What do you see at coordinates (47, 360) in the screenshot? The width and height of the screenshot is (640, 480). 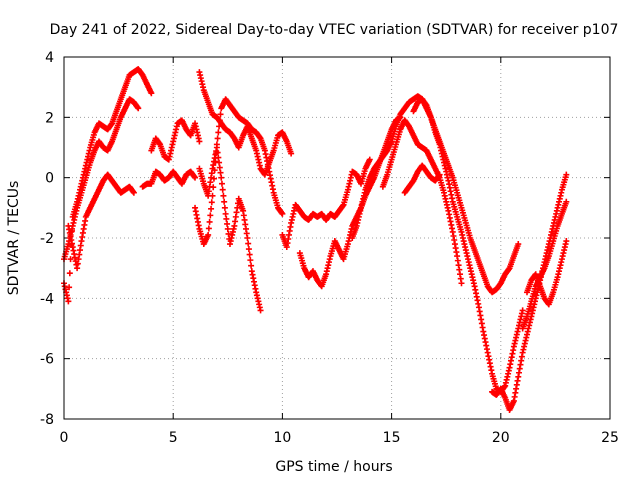 I see `y-tick-label: -6` at bounding box center [47, 360].